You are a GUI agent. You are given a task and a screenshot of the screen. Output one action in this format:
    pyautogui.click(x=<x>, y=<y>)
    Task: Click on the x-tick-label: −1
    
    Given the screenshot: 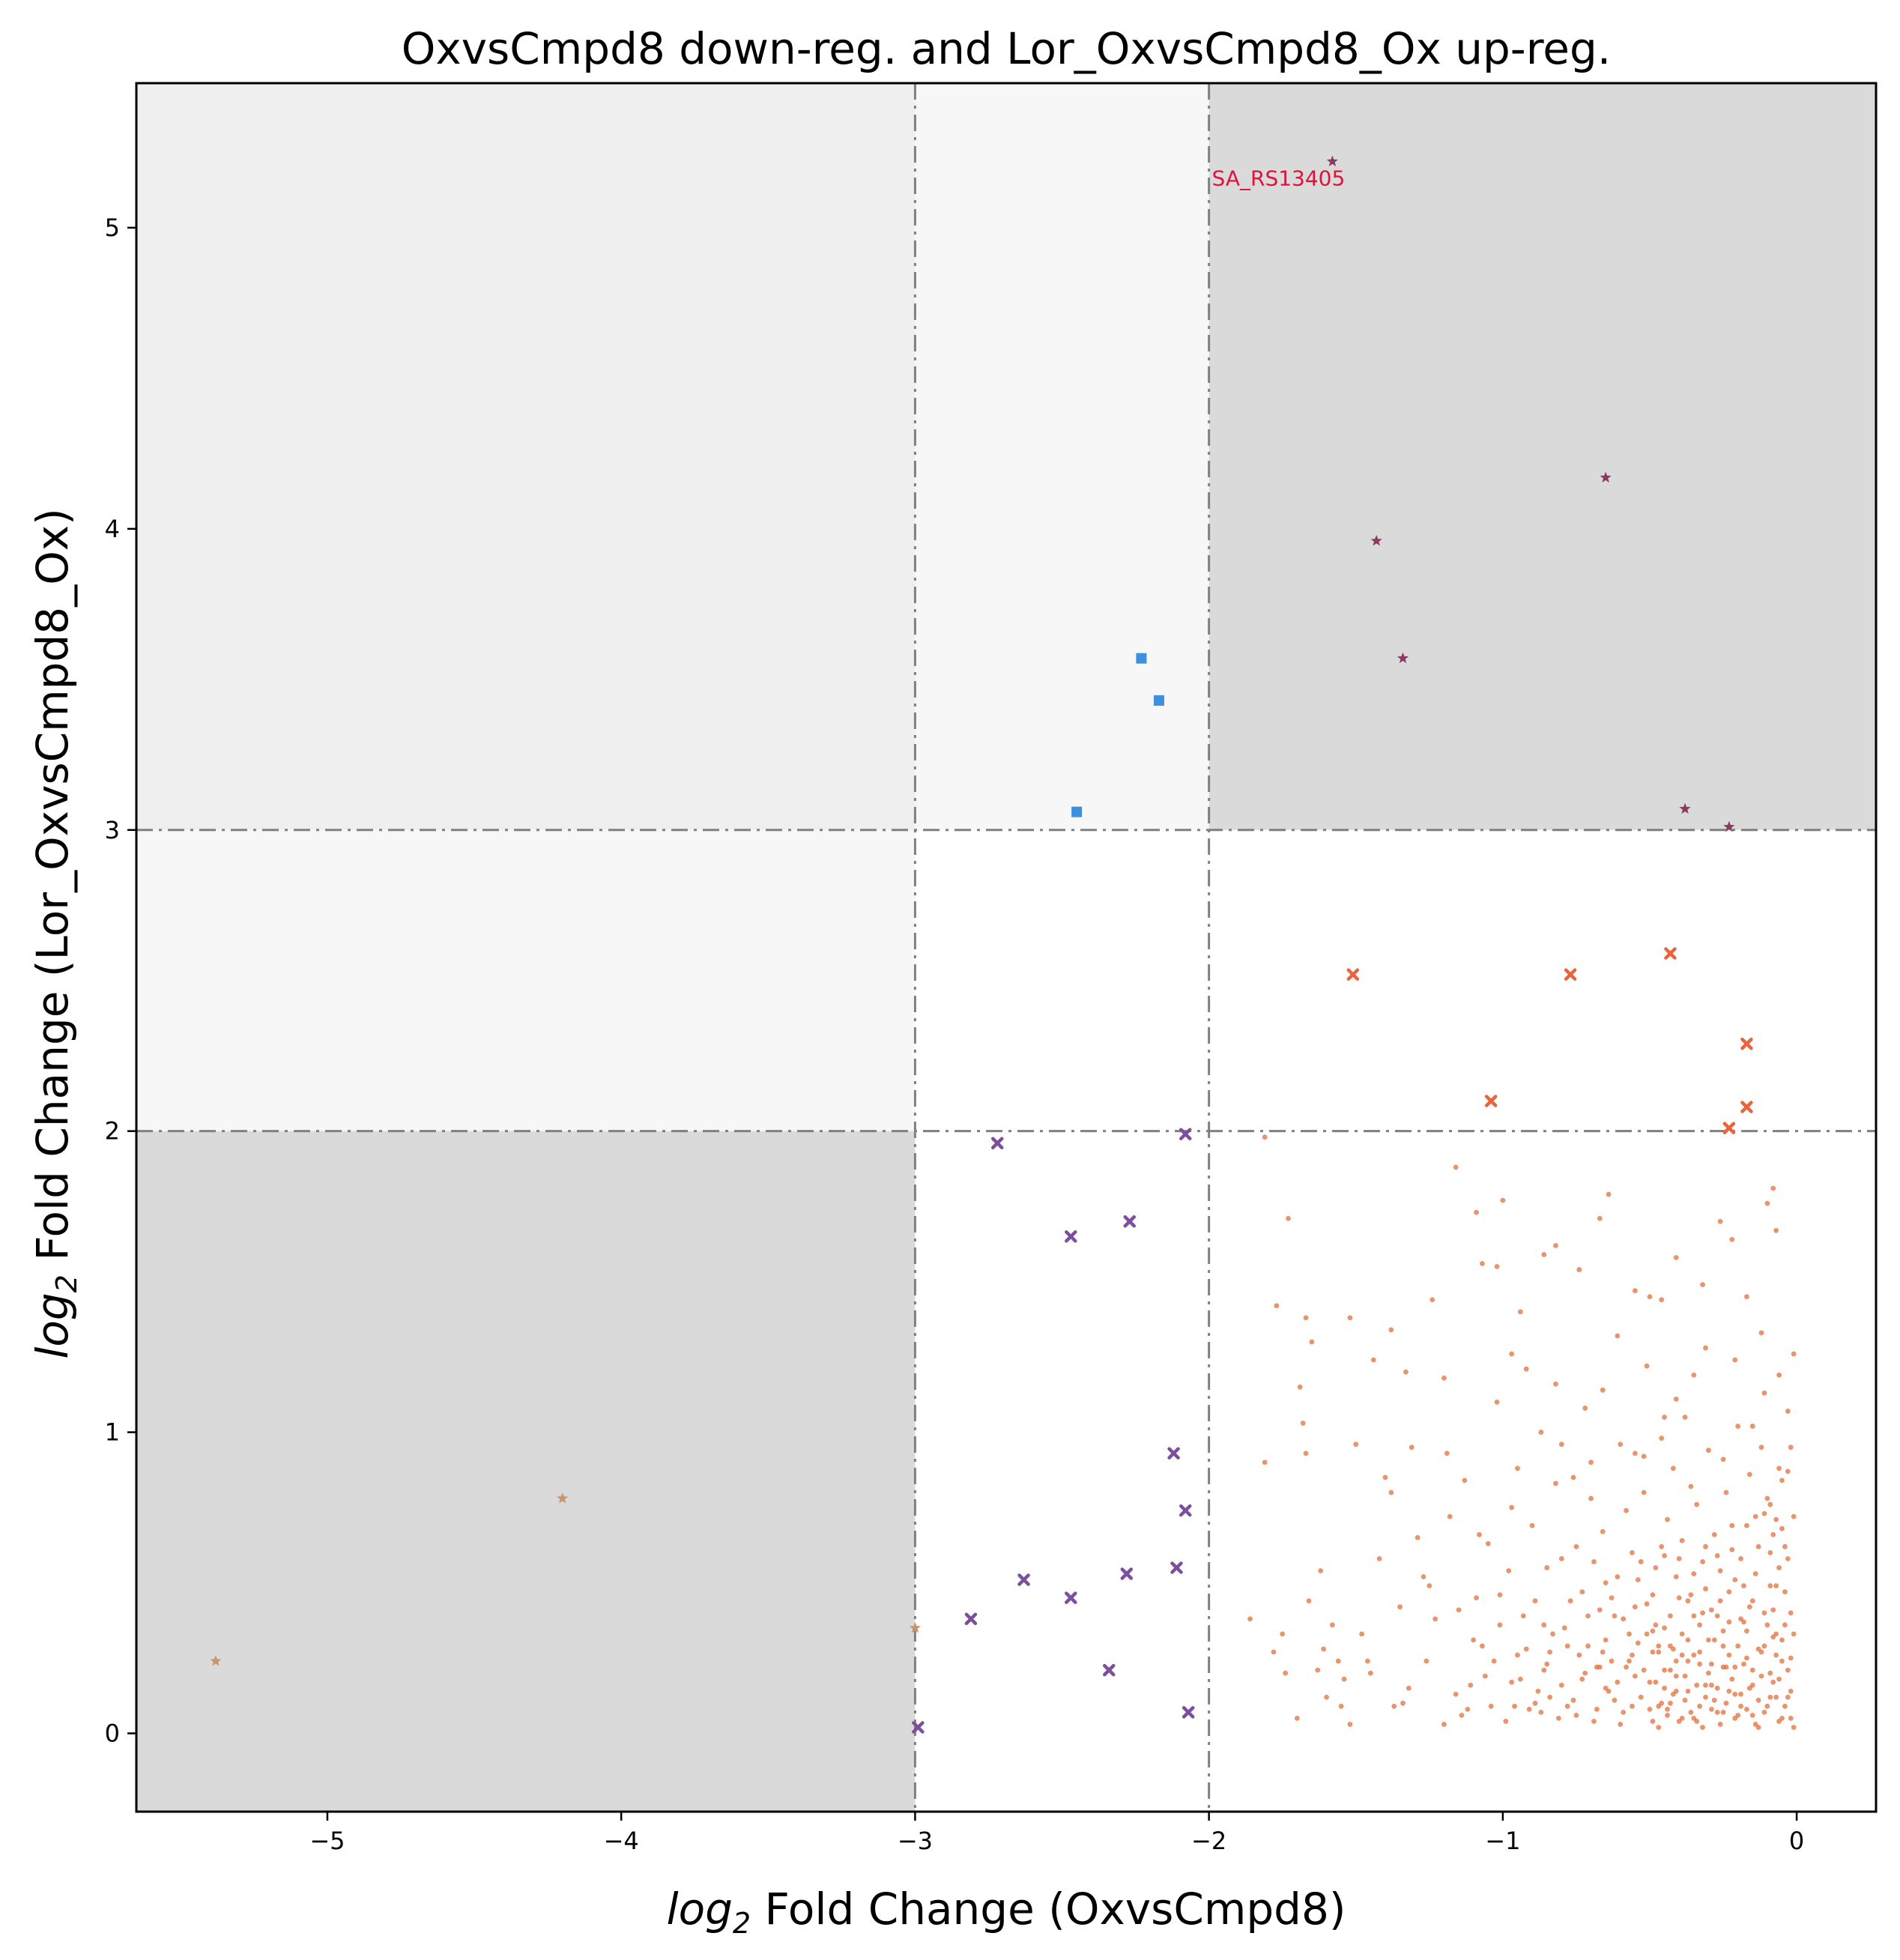 What is the action you would take?
    pyautogui.click(x=1503, y=1841)
    